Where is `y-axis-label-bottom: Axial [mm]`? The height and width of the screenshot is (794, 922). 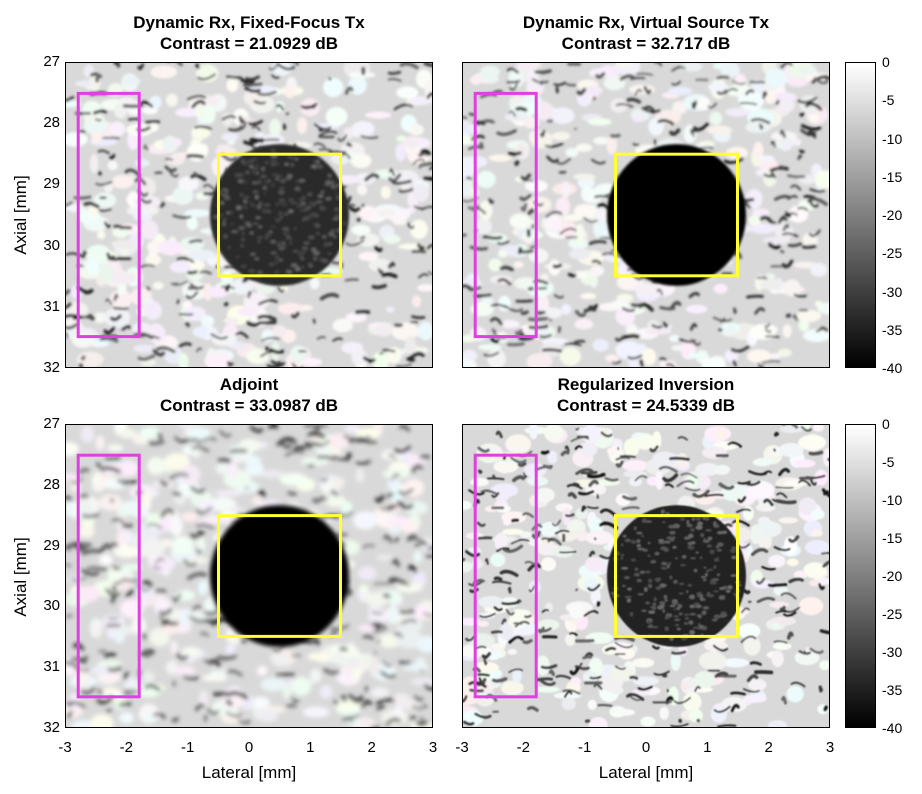 y-axis-label-bottom: Axial [mm] is located at coordinates (20, 577).